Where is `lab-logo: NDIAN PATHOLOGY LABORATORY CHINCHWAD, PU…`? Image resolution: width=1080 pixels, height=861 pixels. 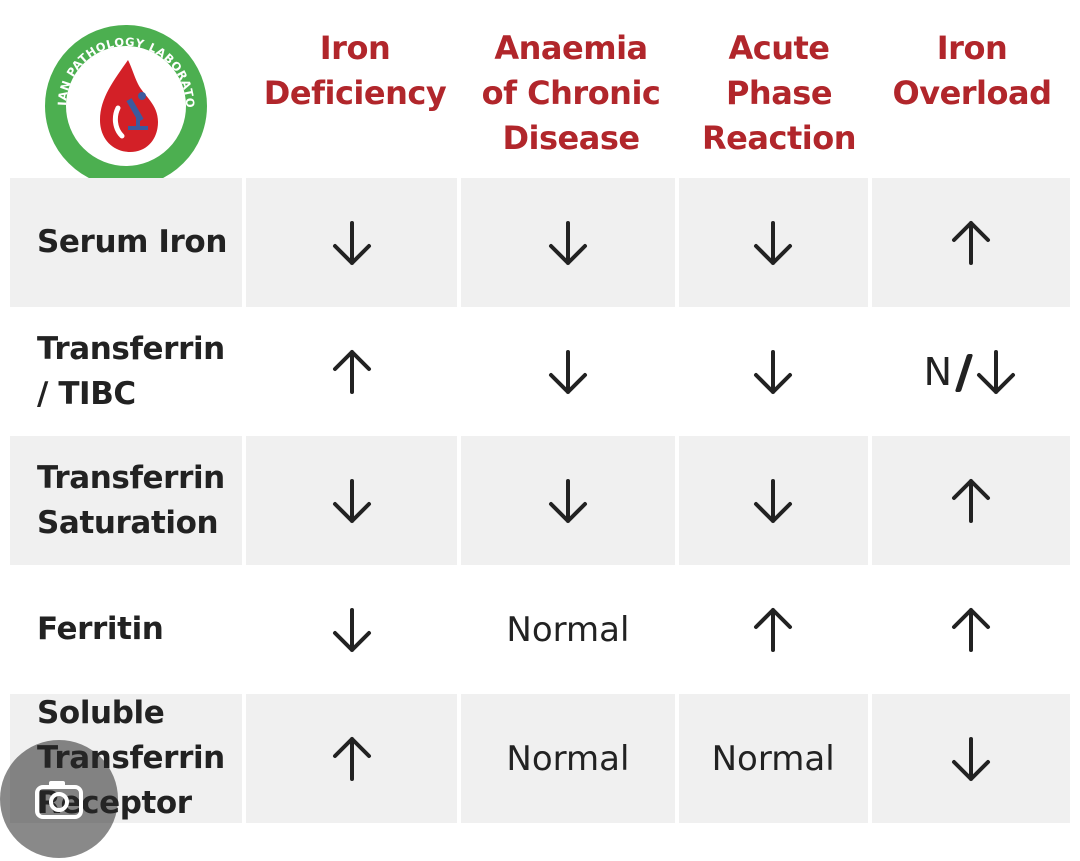 lab-logo: NDIAN PATHOLOGY LABORATORY CHINCHWAD, PU… is located at coordinates (126, 106).